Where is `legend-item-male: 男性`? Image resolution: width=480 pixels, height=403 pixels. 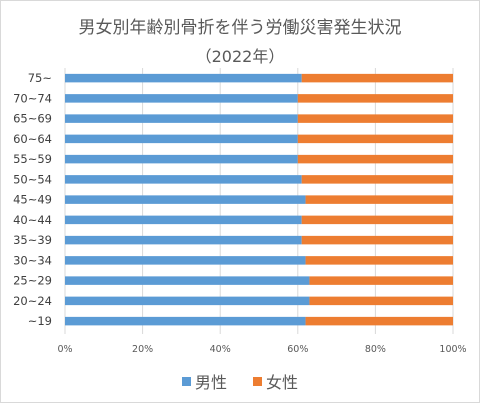 legend-item-male: 男性 is located at coordinates (204, 381).